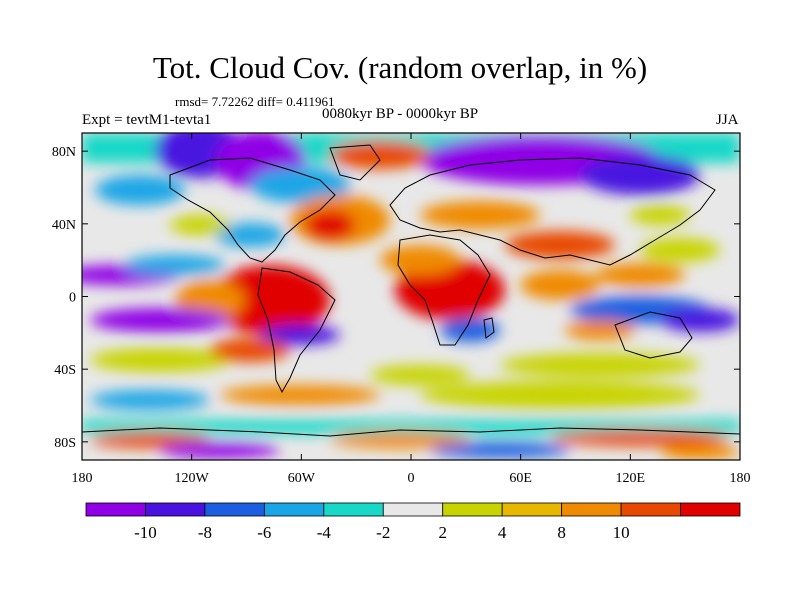 This screenshot has width=800, height=600. Describe the element at coordinates (355, 162) in the screenshot. I see `greenland-coast` at that location.